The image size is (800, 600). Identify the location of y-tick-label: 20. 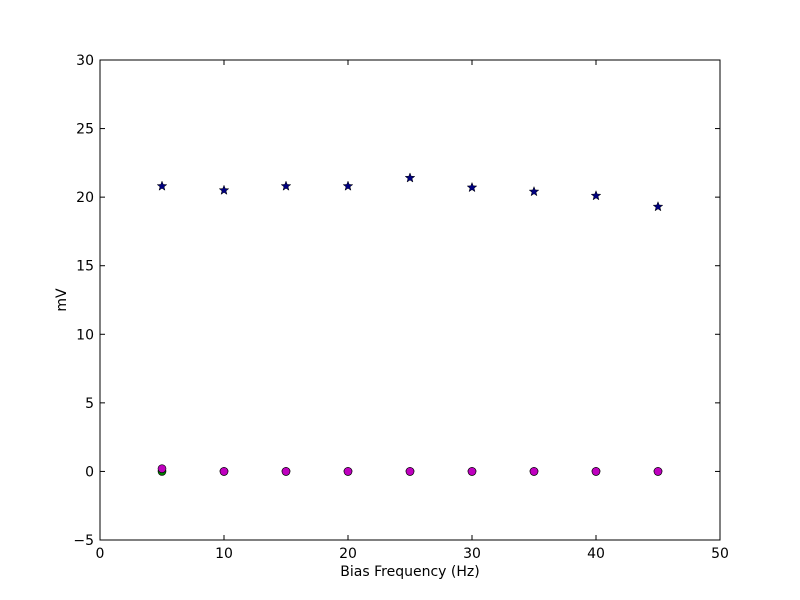
(85, 198).